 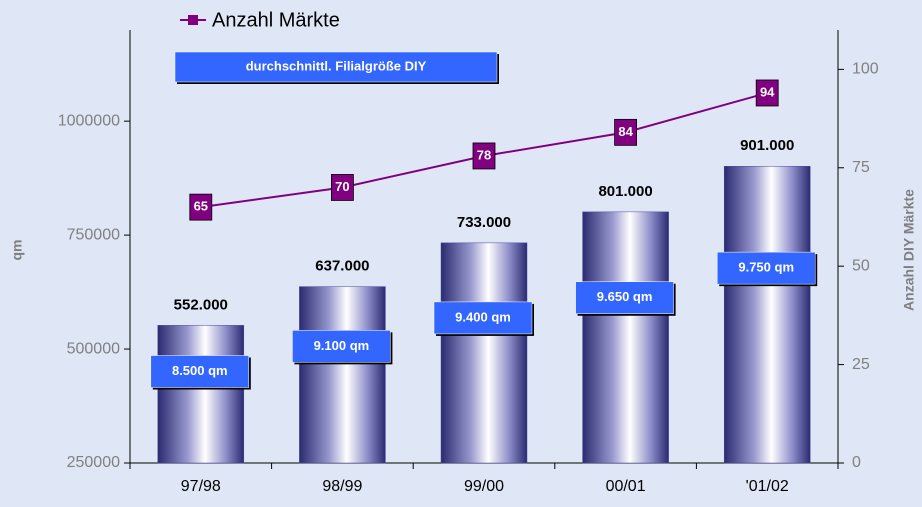 I want to click on line-value-label: 94, so click(x=767, y=91).